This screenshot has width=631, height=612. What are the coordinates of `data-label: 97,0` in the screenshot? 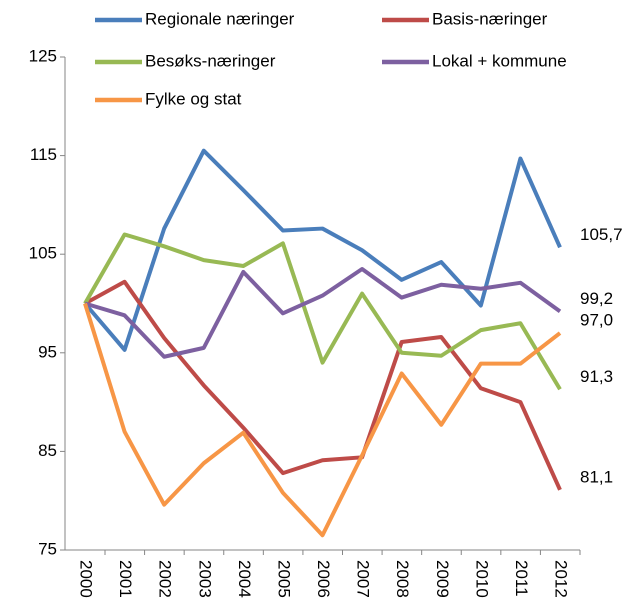 It's located at (596, 320).